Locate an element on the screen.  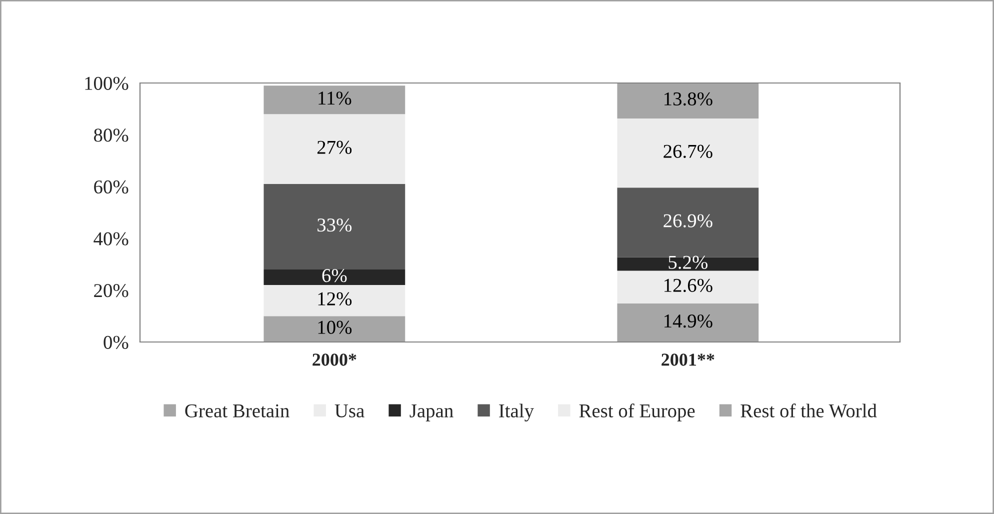
y-tick-label: 0% is located at coordinates (116, 342).